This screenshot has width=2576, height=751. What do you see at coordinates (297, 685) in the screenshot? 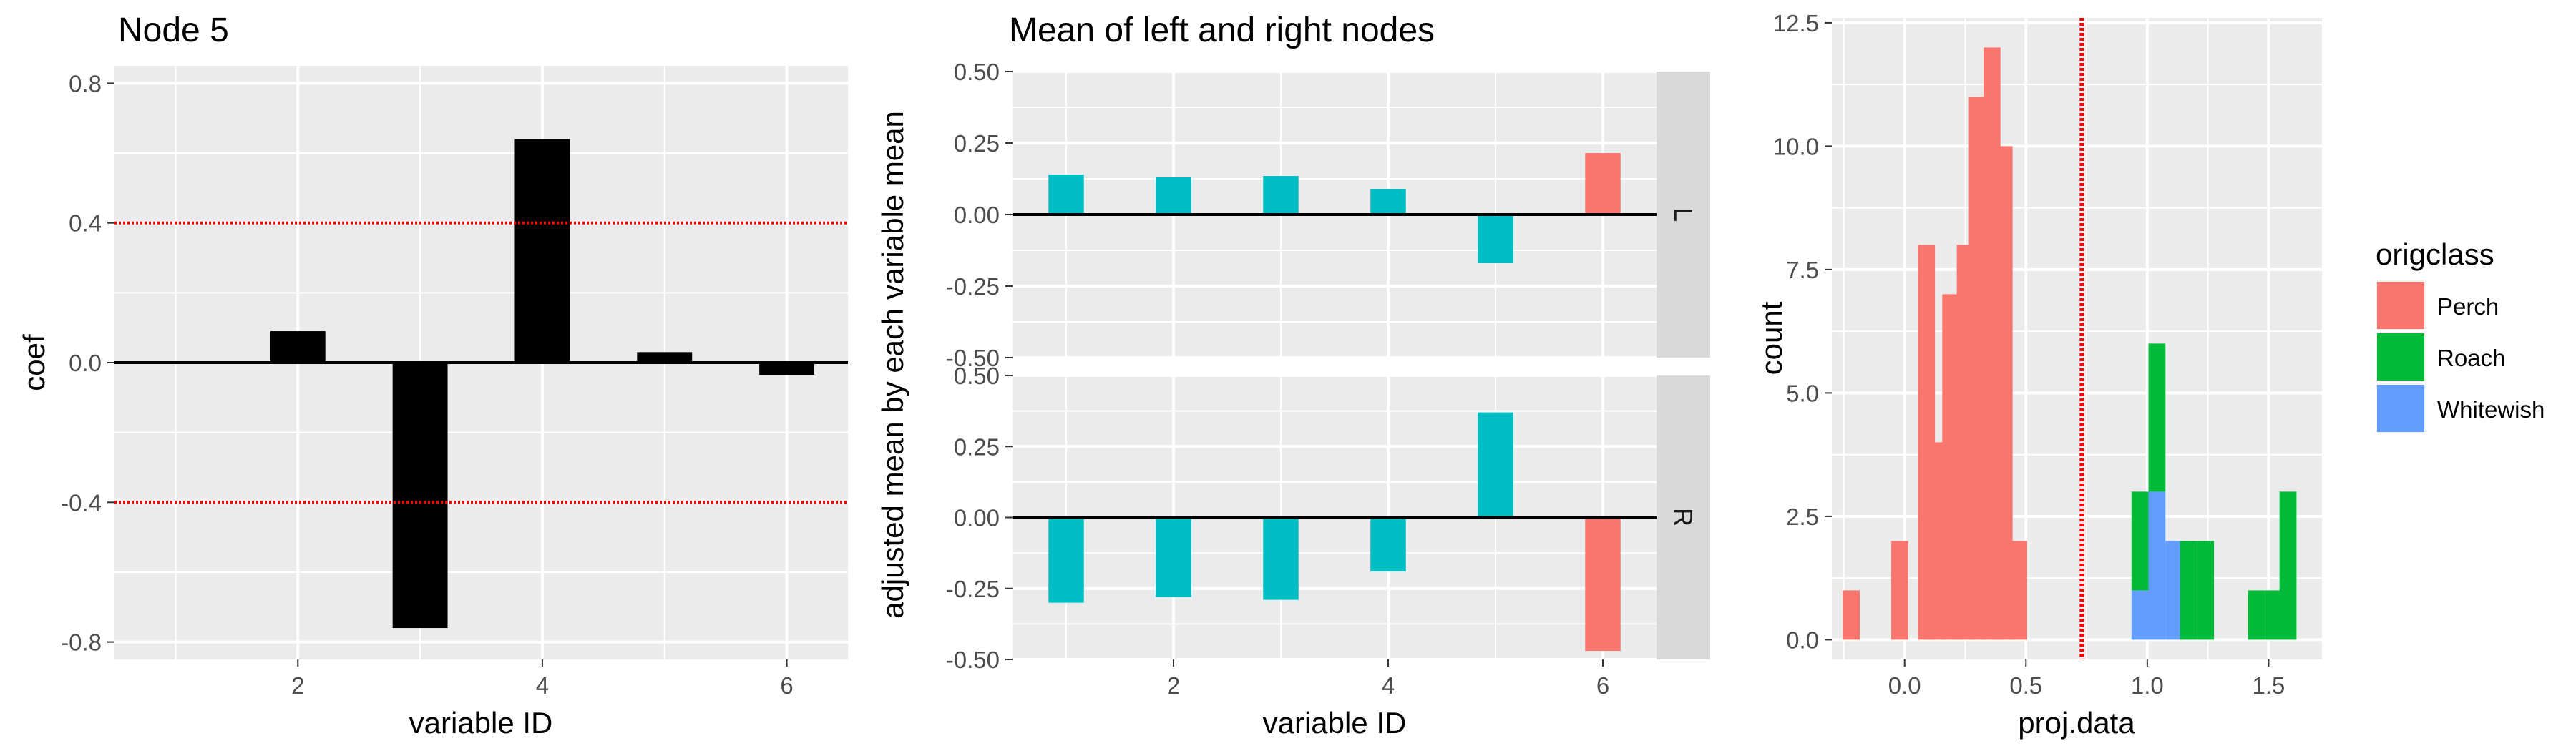
I see `panel1-x-tick-label: 2` at bounding box center [297, 685].